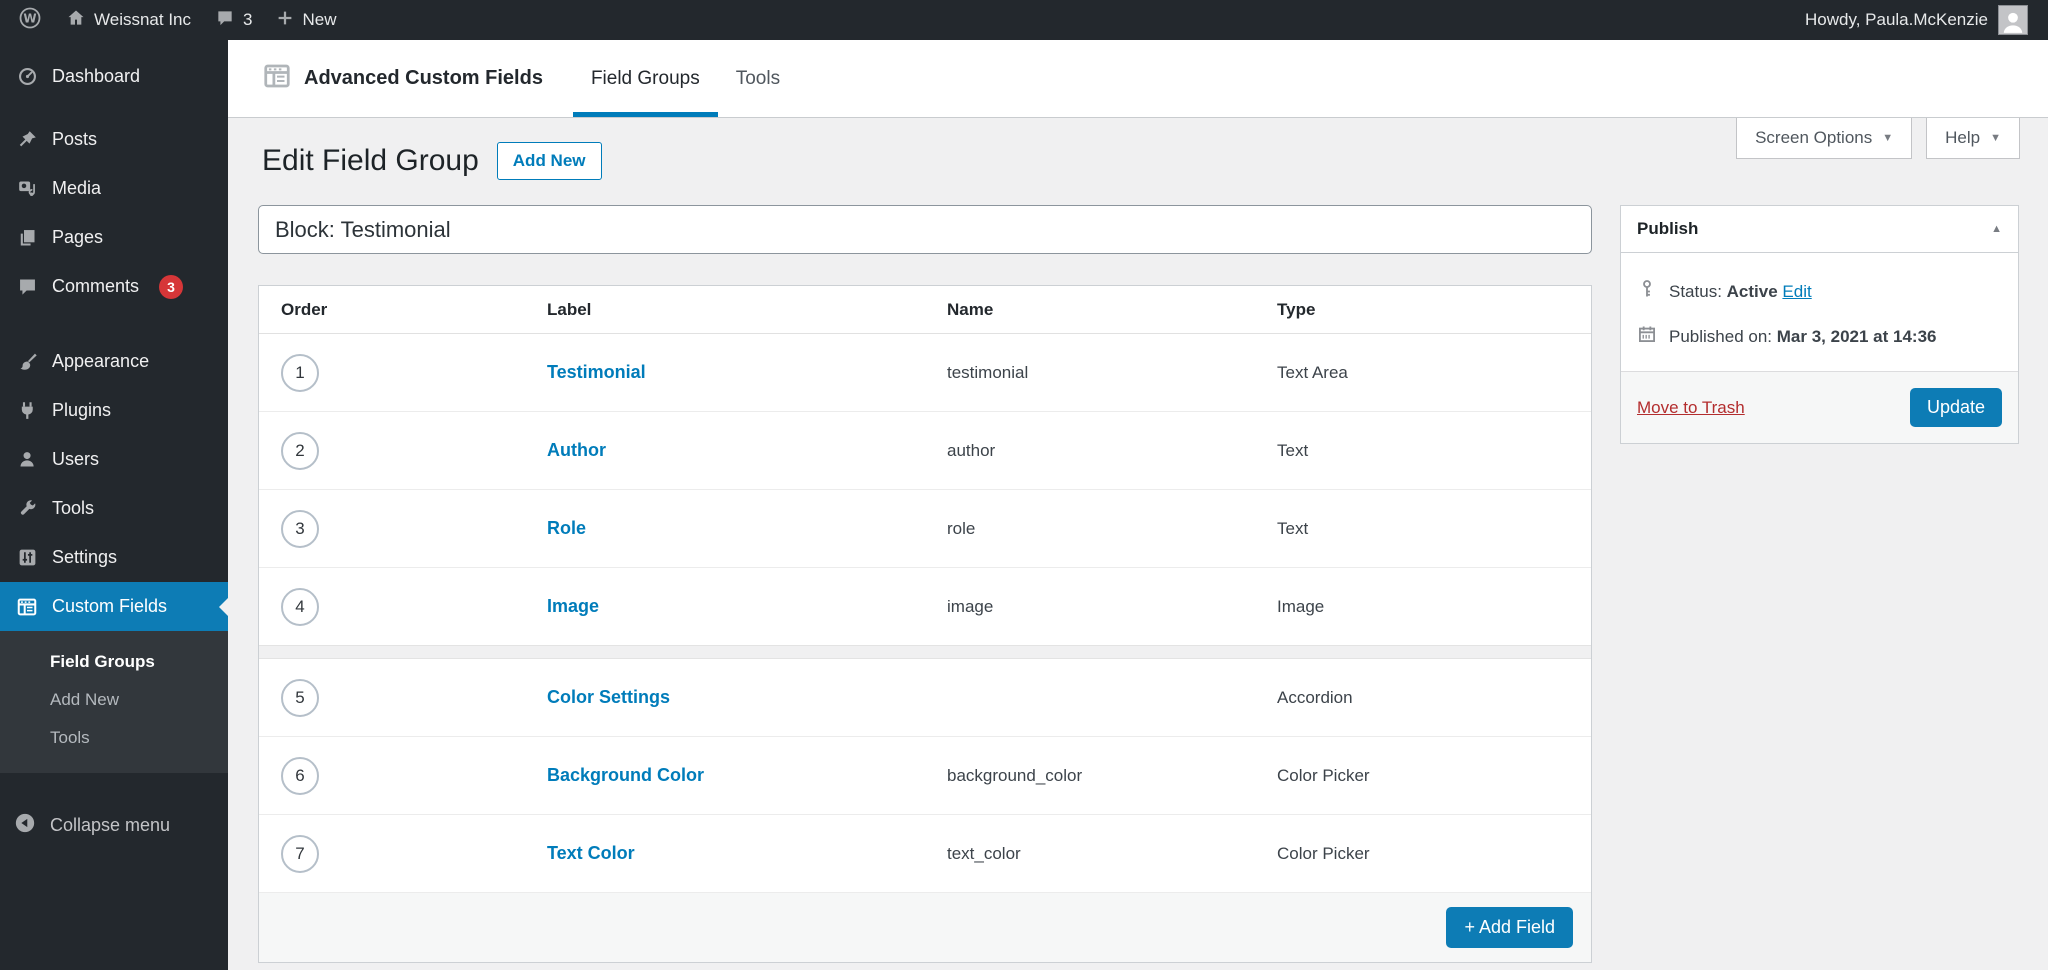 The width and height of the screenshot is (2048, 970). I want to click on sidebar-item-label: Media, so click(77, 188).